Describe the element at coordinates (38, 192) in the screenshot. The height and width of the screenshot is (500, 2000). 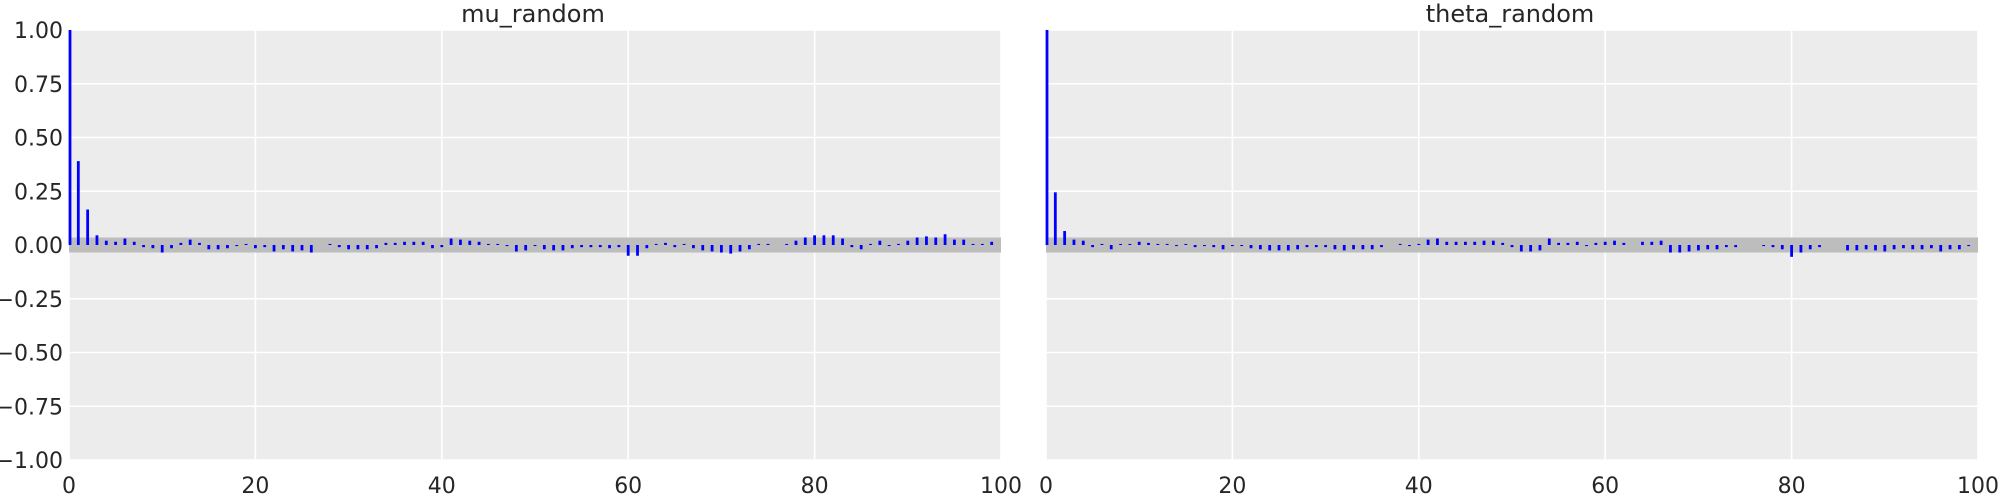
I see `y-tick-label: 0.25` at that location.